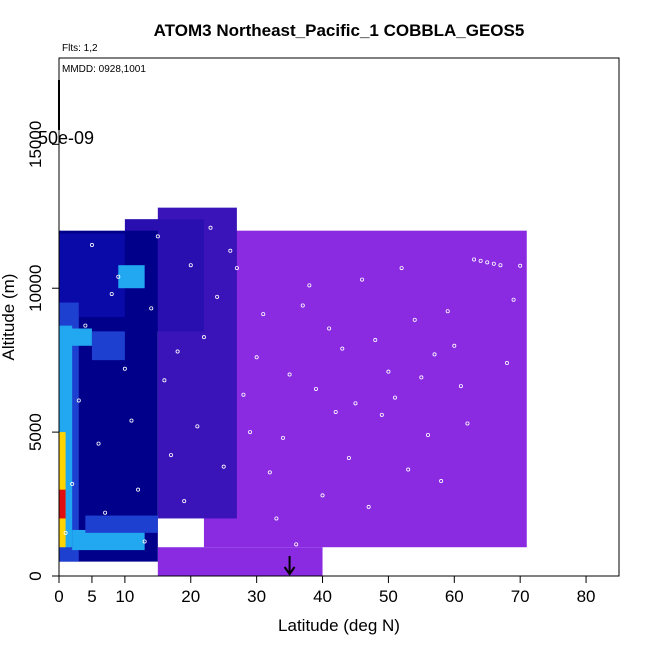  Describe the element at coordinates (124, 596) in the screenshot. I see `x-tick-label: 10` at that location.